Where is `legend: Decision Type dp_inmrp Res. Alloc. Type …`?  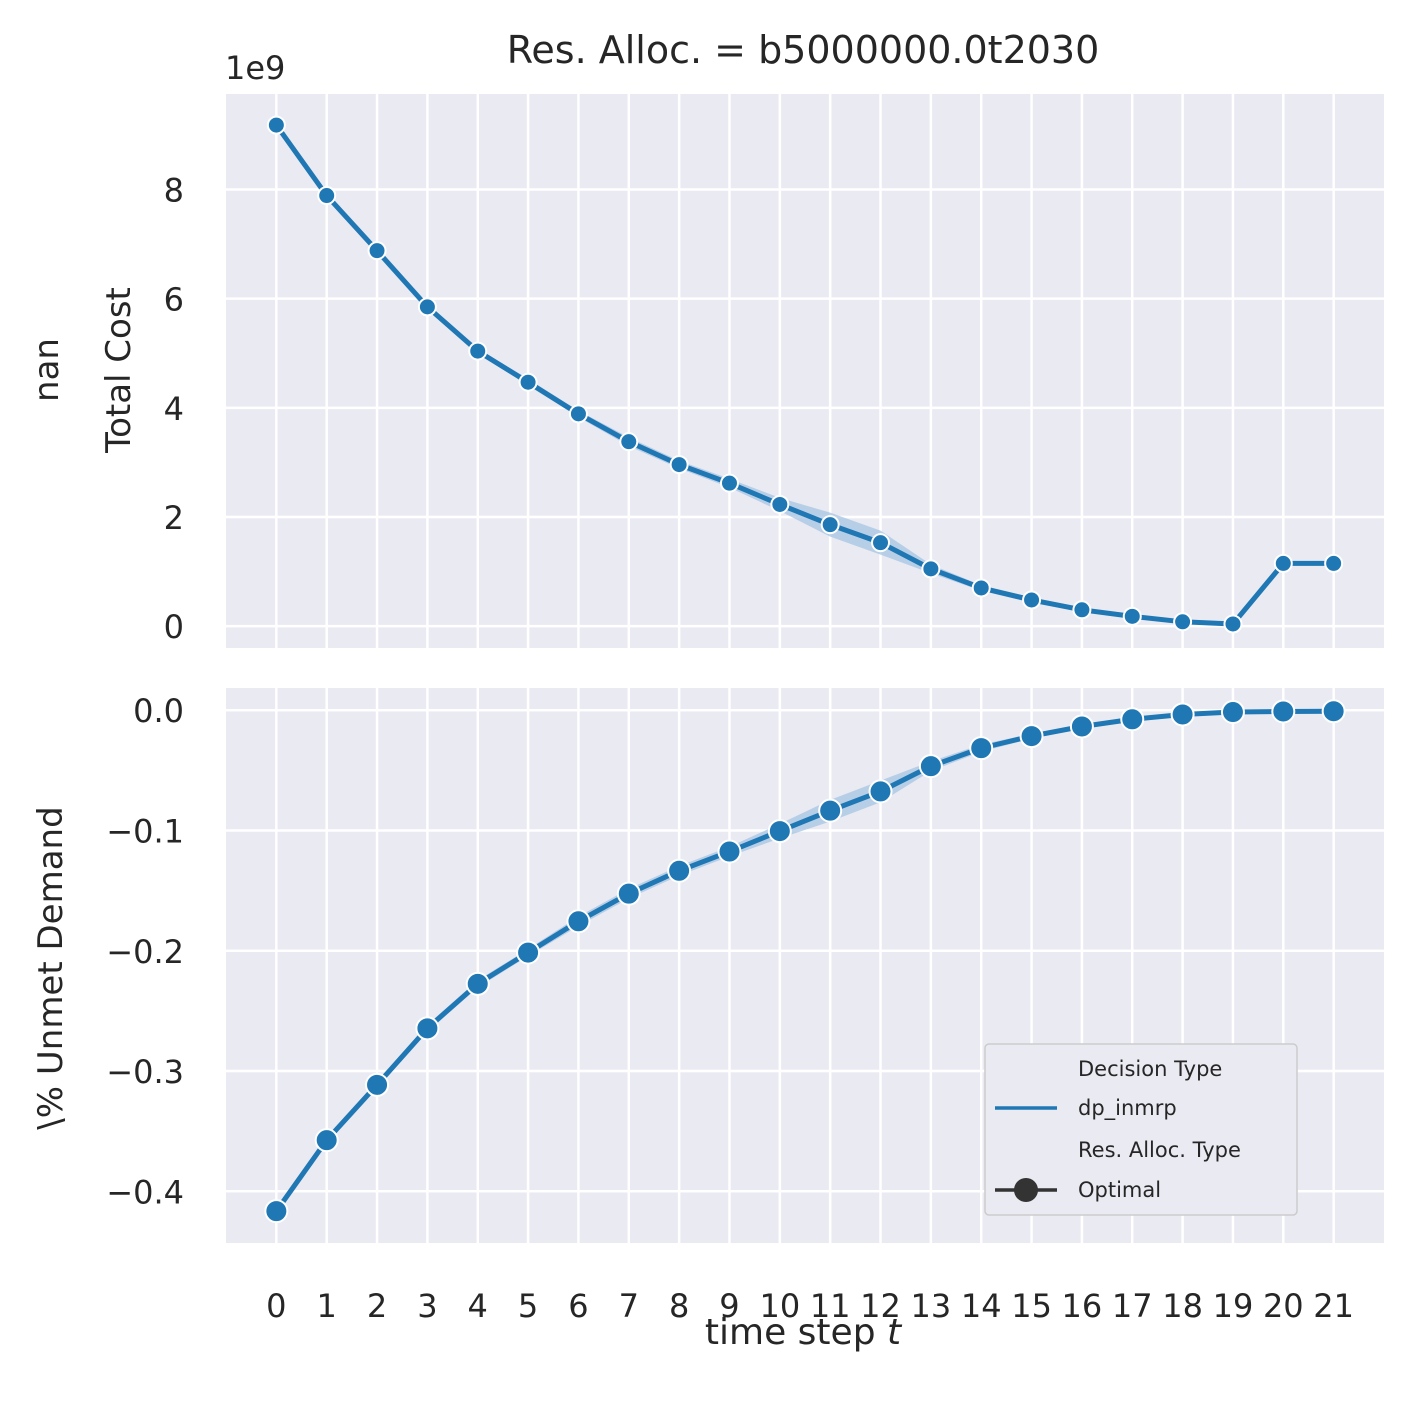
legend: Decision Type dp_inmrp Res. Alloc. Type … is located at coordinates (1141, 1129).